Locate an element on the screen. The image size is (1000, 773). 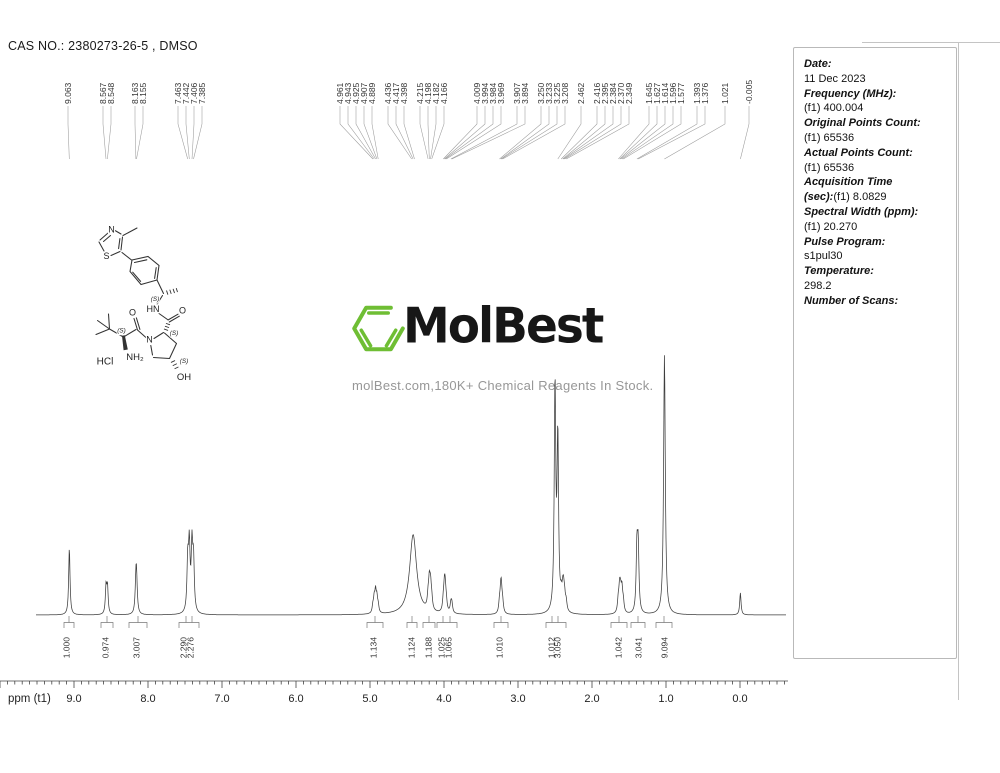
x-axis-tick-label: 0.0 is located at coordinates (739, 699).